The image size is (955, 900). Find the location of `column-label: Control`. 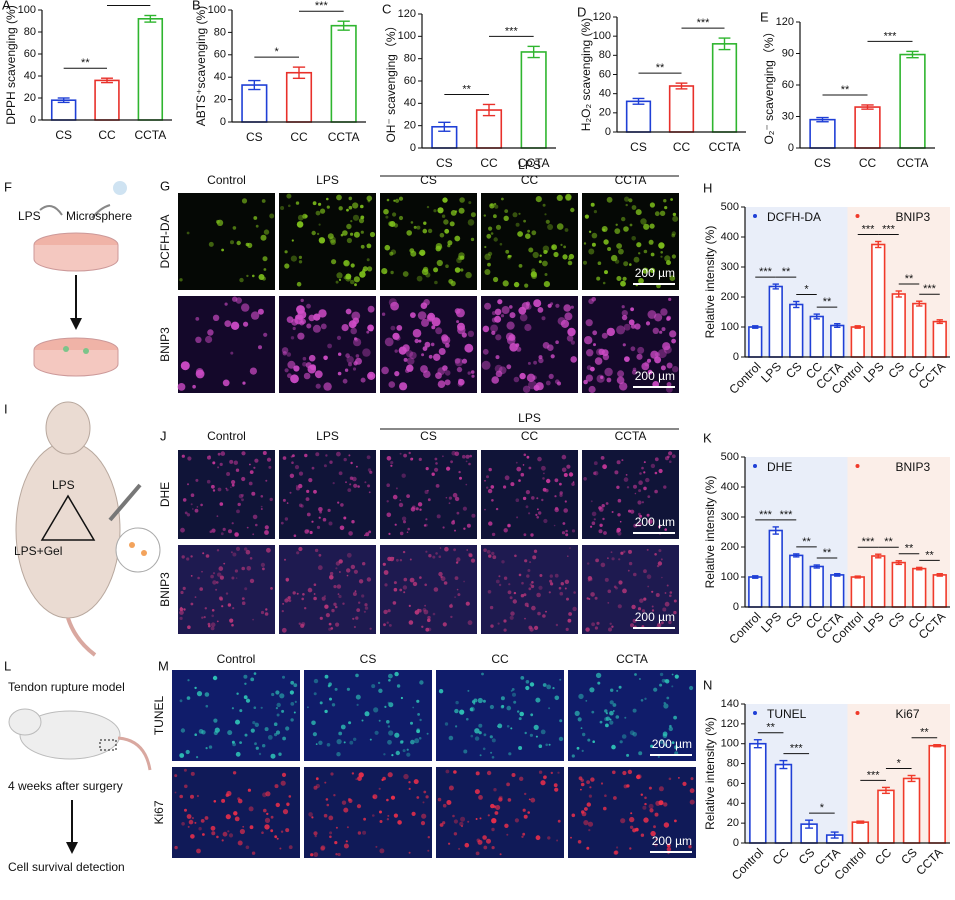

column-label: Control is located at coordinates (236, 659).